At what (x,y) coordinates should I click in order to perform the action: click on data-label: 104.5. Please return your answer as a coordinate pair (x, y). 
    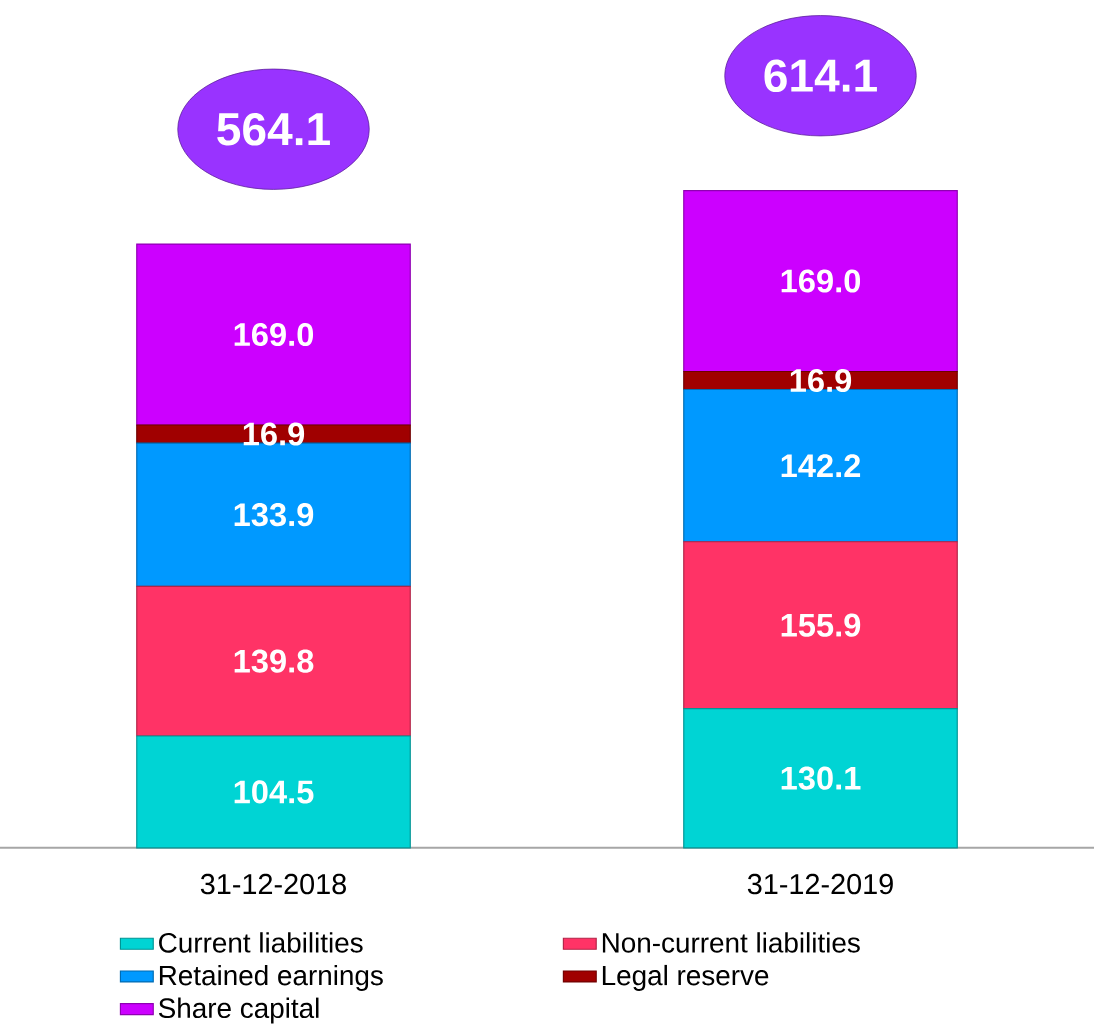
    Looking at the image, I should click on (274, 792).